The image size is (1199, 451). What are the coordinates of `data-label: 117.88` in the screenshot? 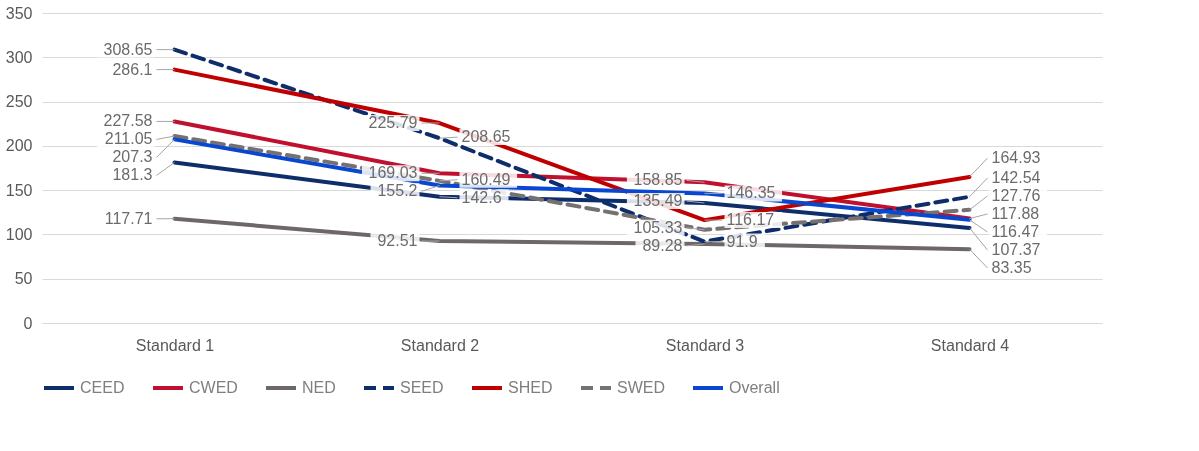 It's located at (1015, 213).